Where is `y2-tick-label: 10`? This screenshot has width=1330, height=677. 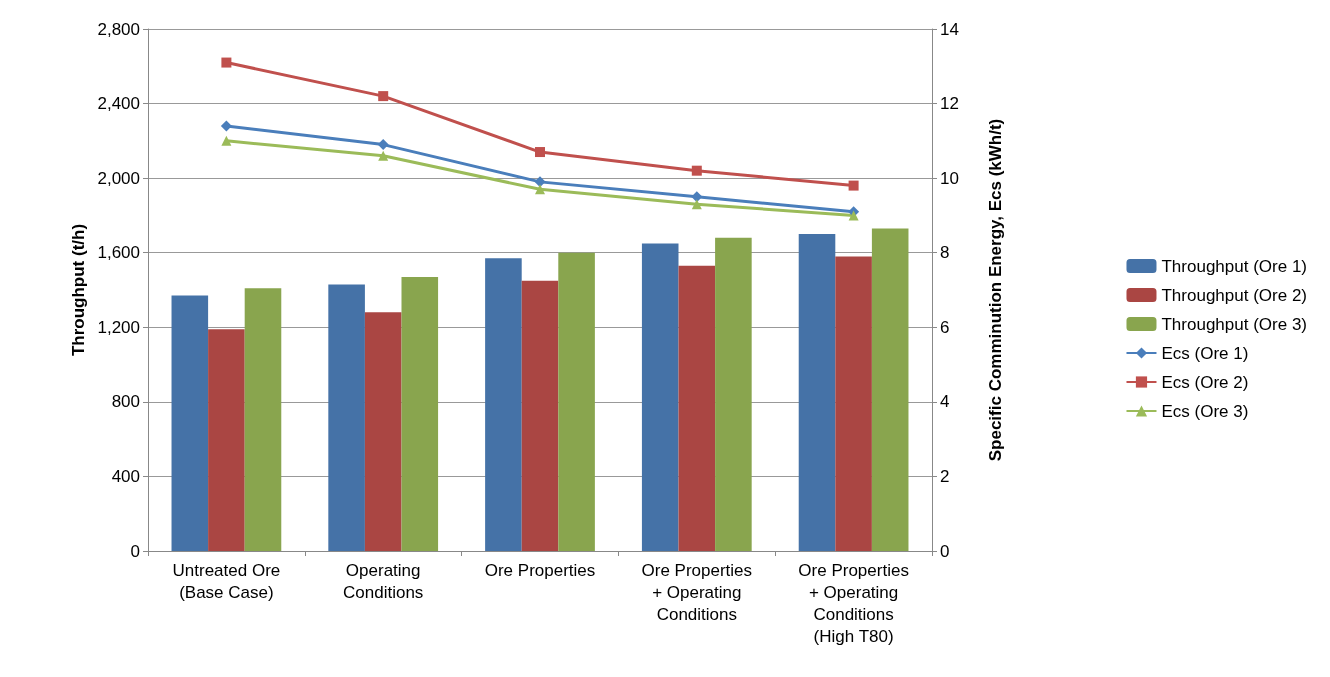
y2-tick-label: 10 is located at coordinates (949, 178).